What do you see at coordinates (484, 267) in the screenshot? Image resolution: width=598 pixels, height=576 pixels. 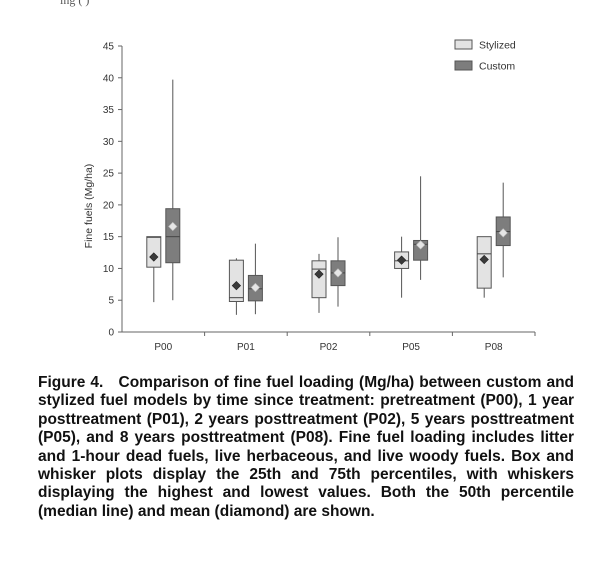 I see `box-stylized-p08` at bounding box center [484, 267].